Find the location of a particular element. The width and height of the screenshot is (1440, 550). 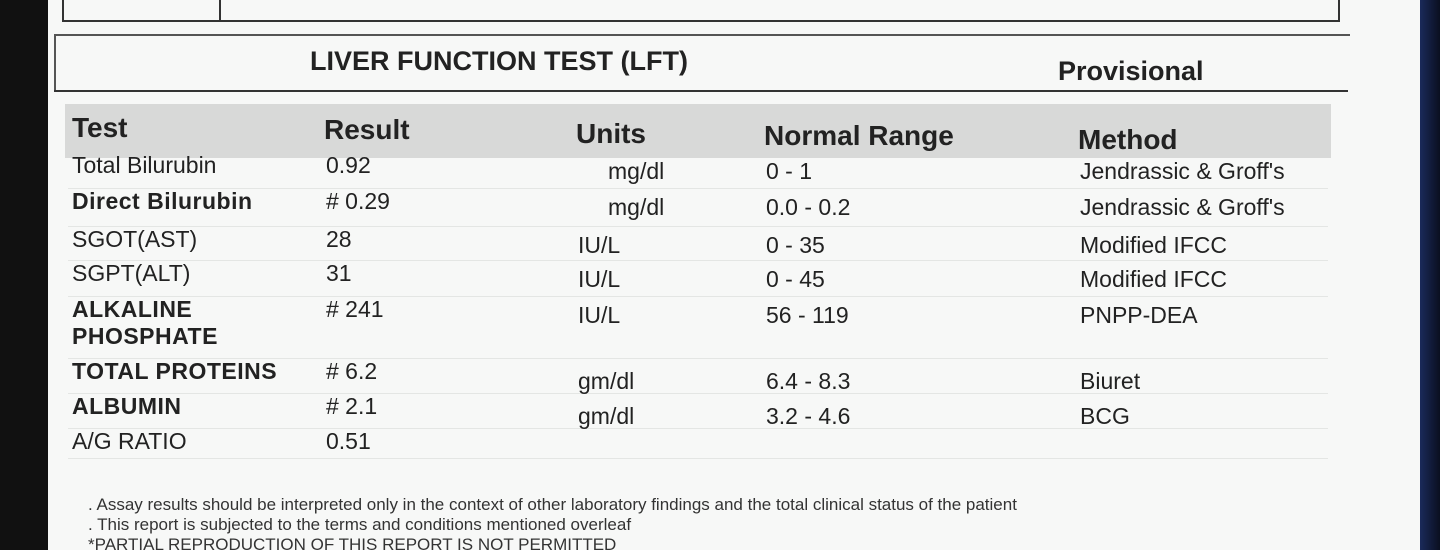

table-cell: 0 - 35 is located at coordinates (795, 245).